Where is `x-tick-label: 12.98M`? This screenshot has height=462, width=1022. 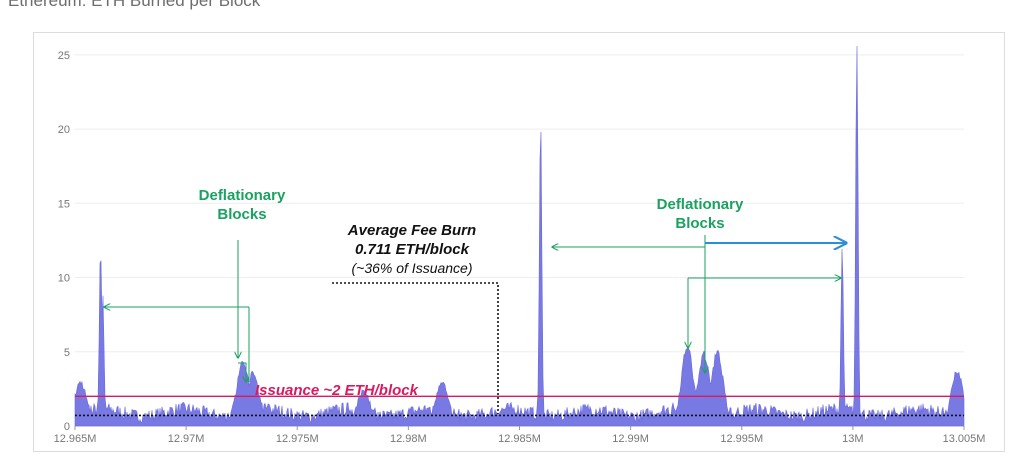 x-tick-label: 12.98M is located at coordinates (408, 439).